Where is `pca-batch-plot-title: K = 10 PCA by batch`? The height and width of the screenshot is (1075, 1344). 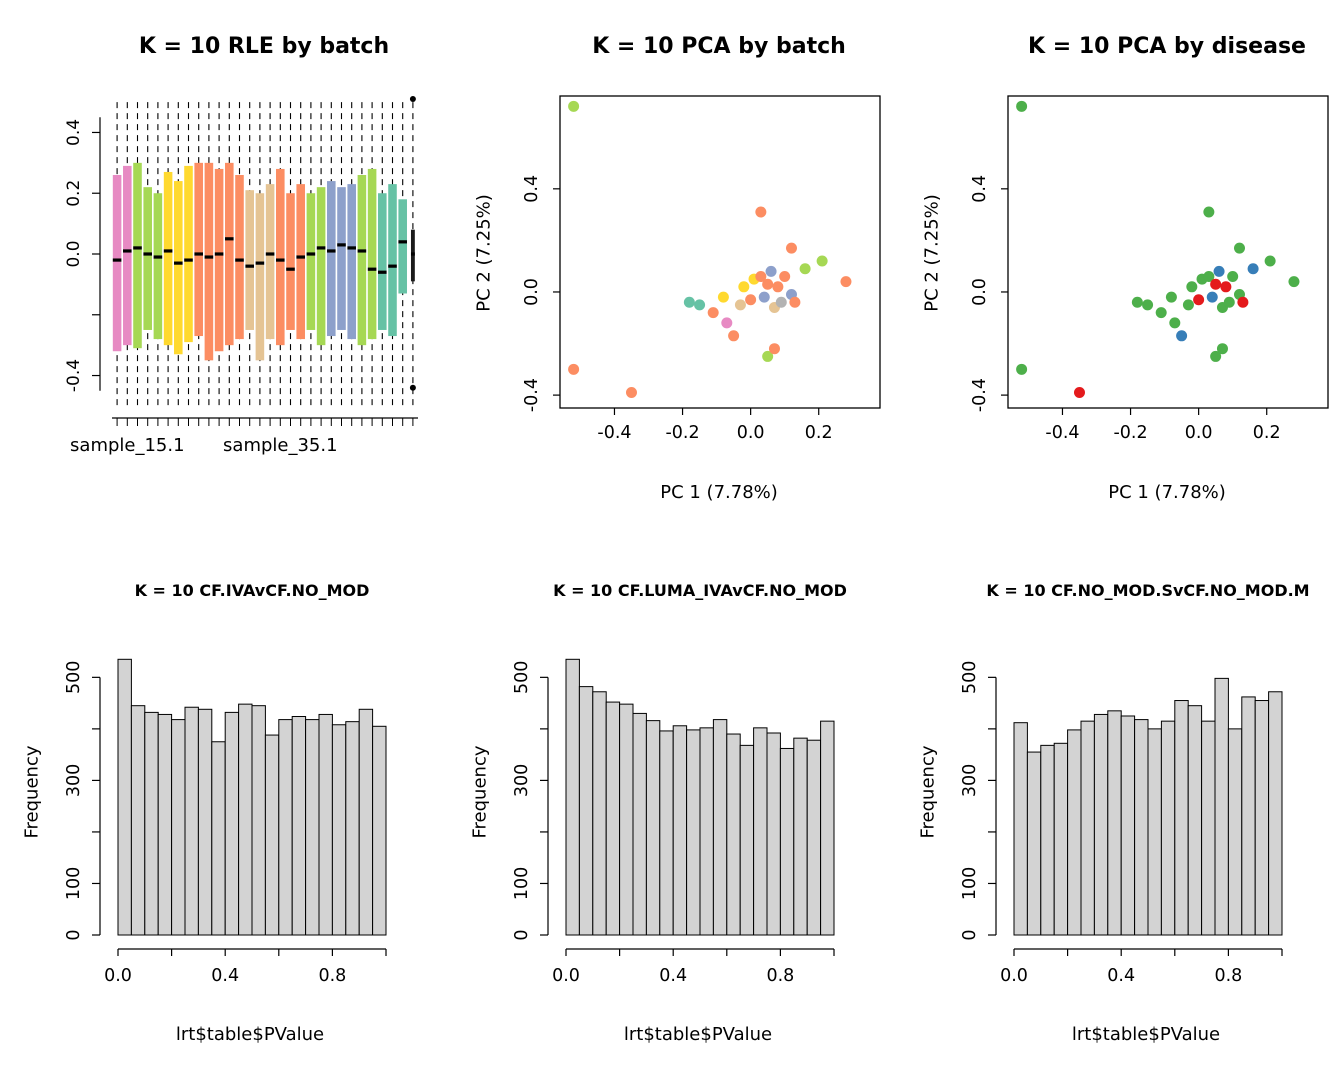 pca-batch-plot-title: K = 10 PCA by batch is located at coordinates (719, 46).